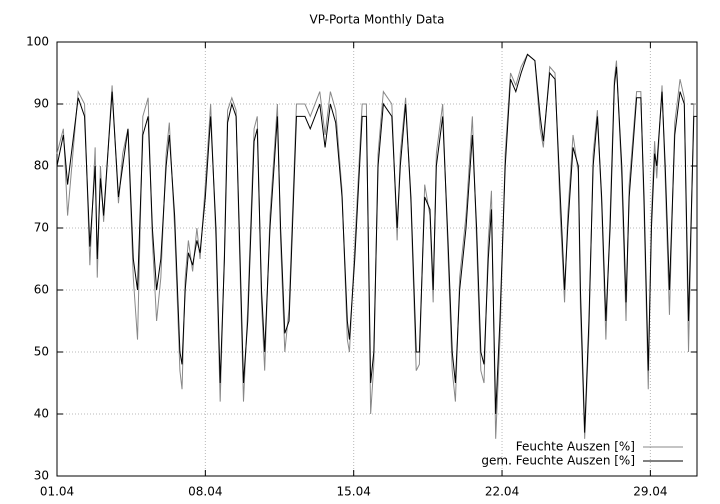  I want to click on y-tick-label: 80, so click(41, 166).